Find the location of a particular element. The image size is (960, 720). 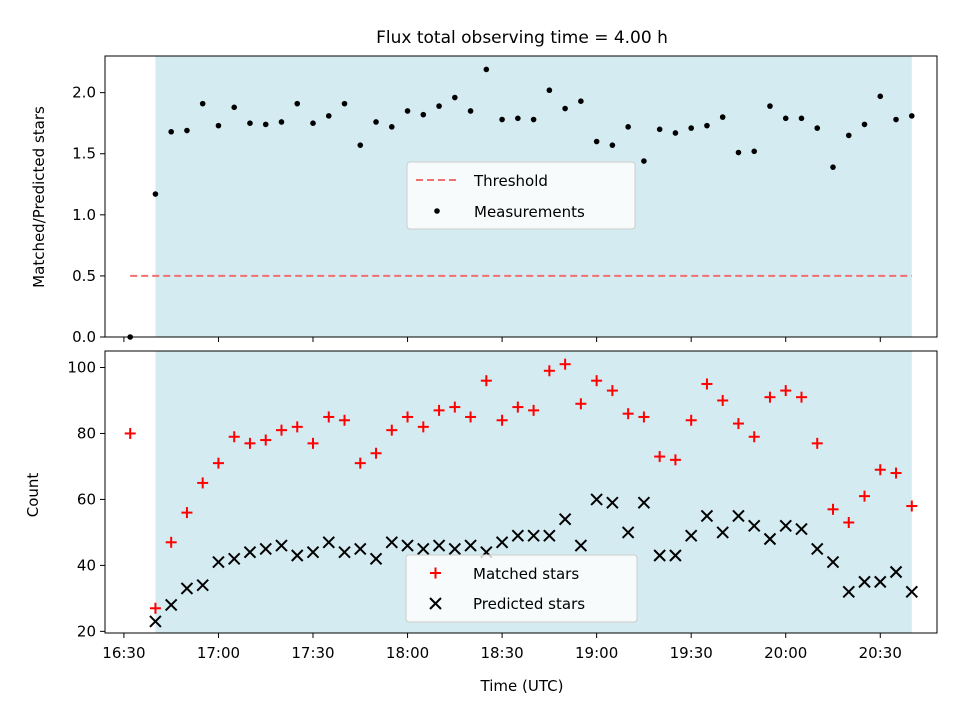

x-tick-label: 16:30 is located at coordinates (123, 653).